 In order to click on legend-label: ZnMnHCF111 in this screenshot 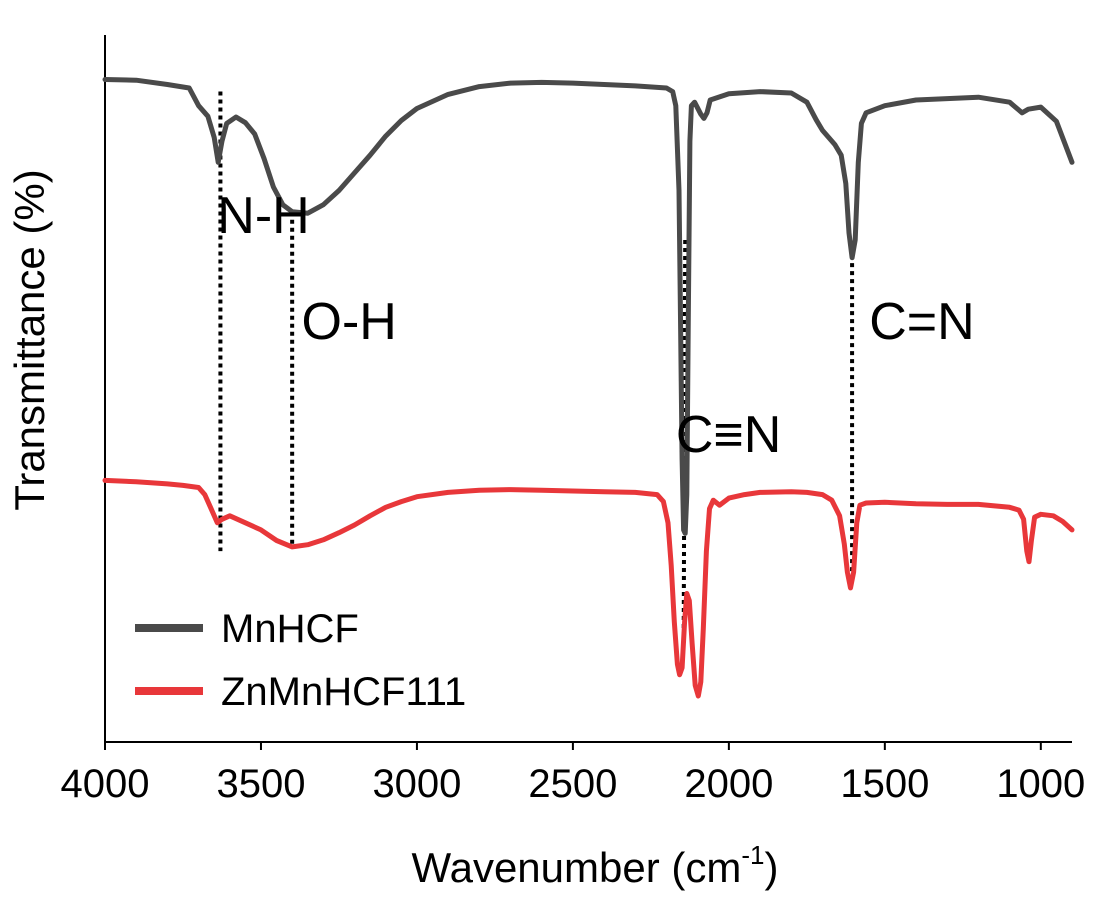, I will do `click(343, 692)`.